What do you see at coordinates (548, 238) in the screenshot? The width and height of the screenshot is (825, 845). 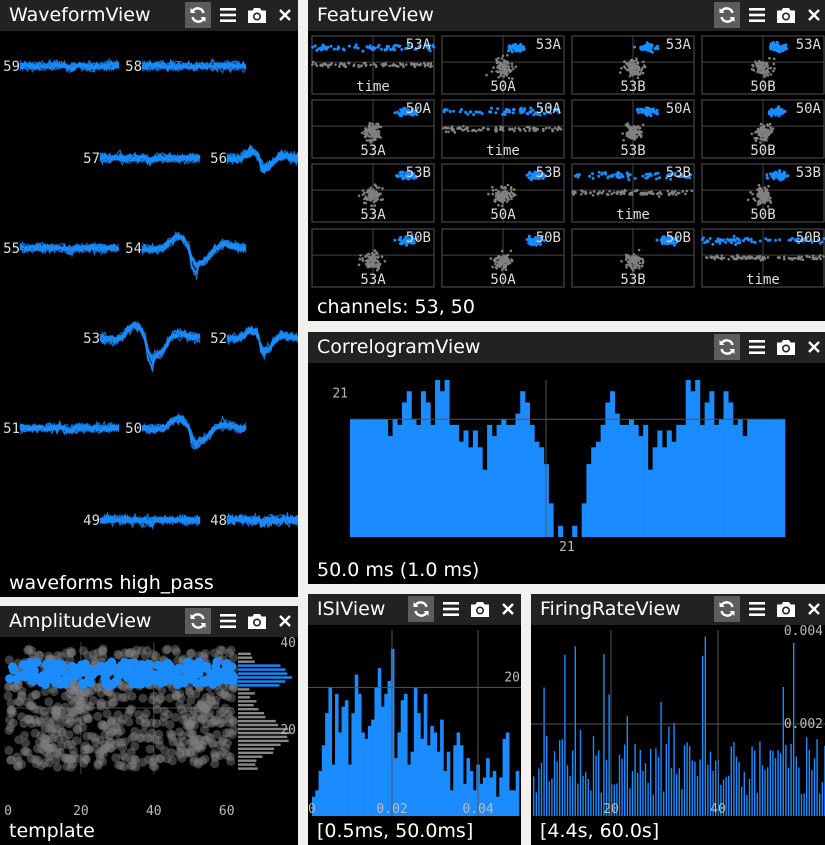 I see `feature-corner-label: 50B` at bounding box center [548, 238].